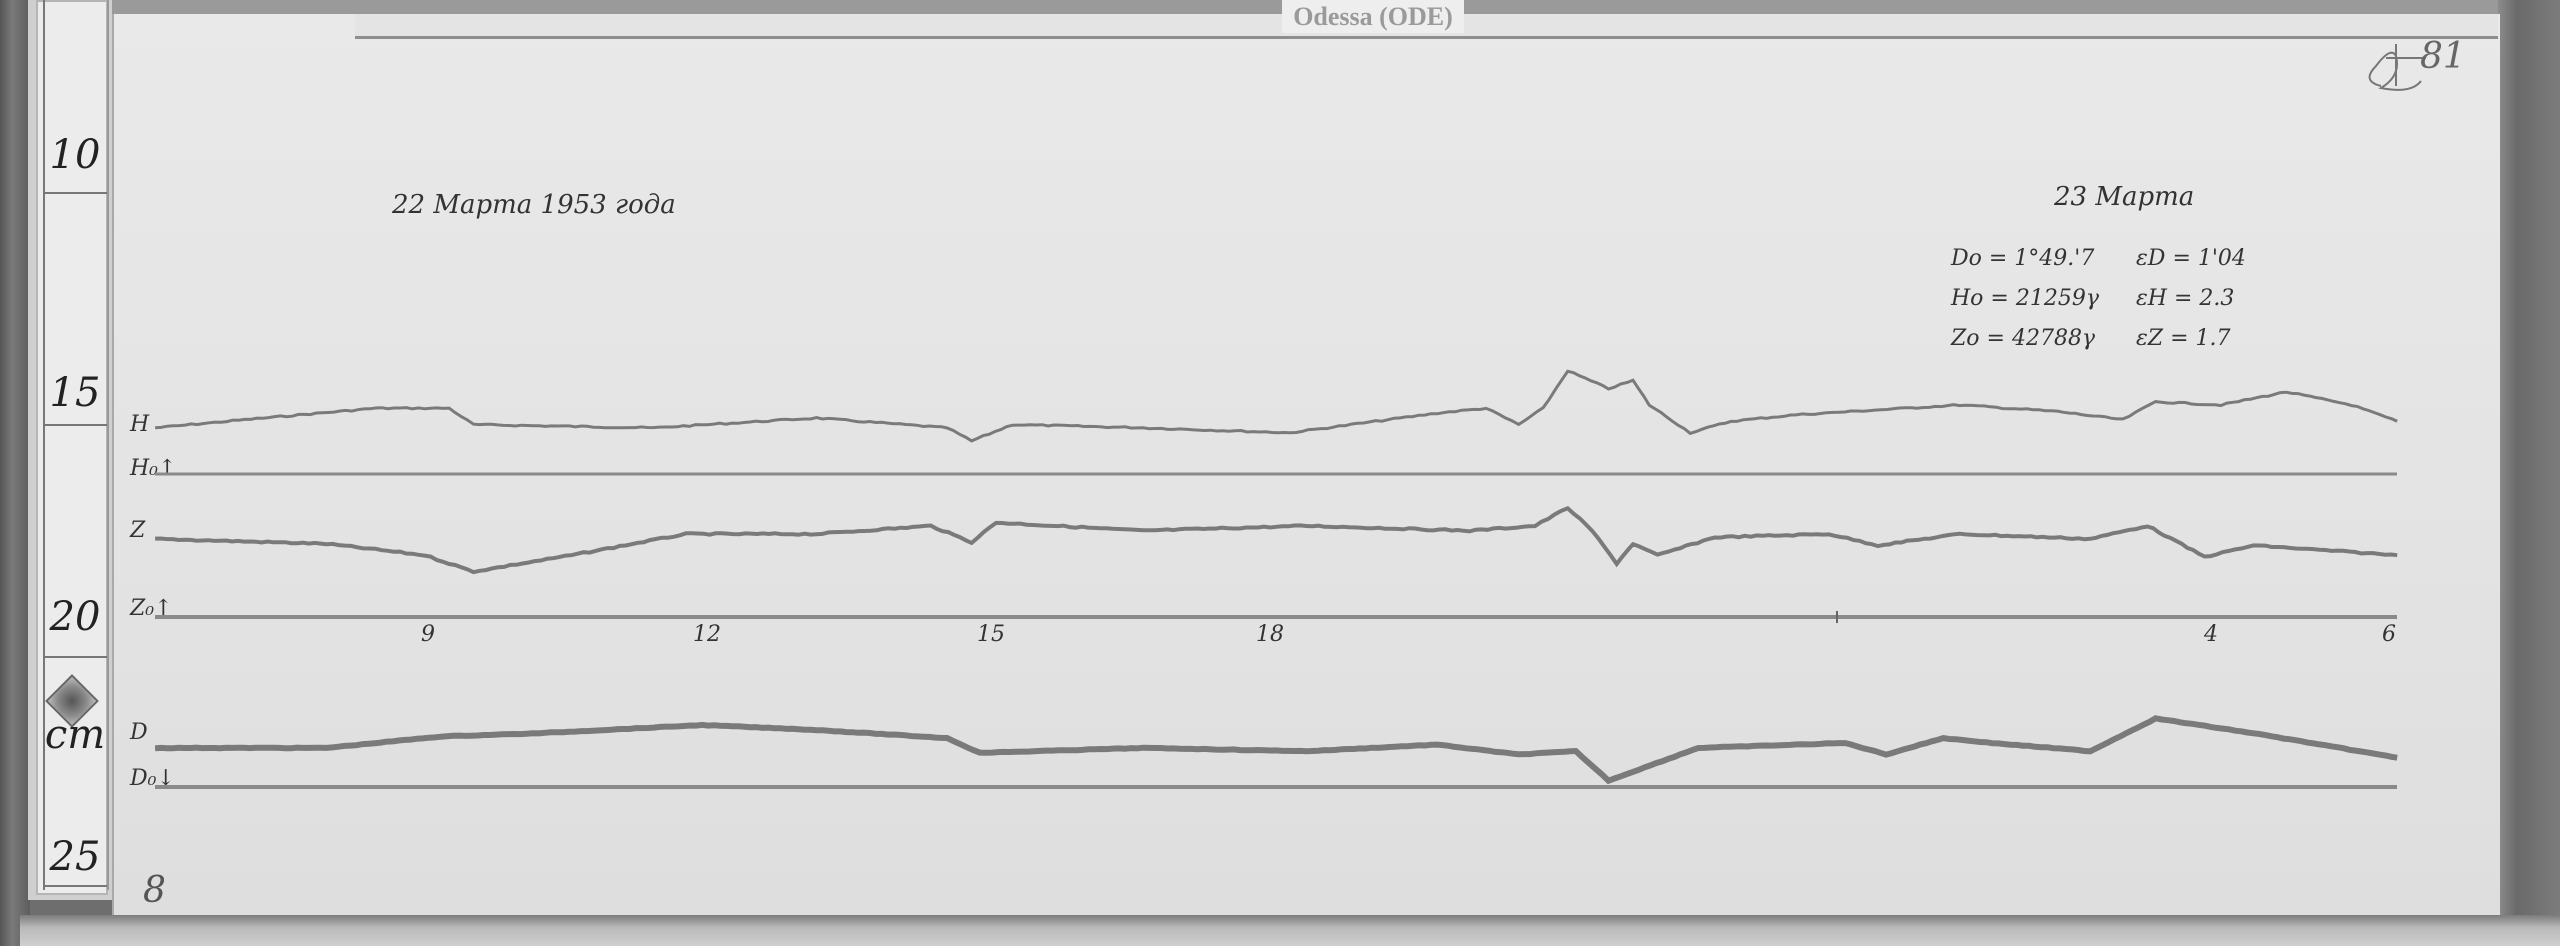 The height and width of the screenshot is (946, 2560). Describe the element at coordinates (1276, 750) in the screenshot. I see `d-trace` at that location.